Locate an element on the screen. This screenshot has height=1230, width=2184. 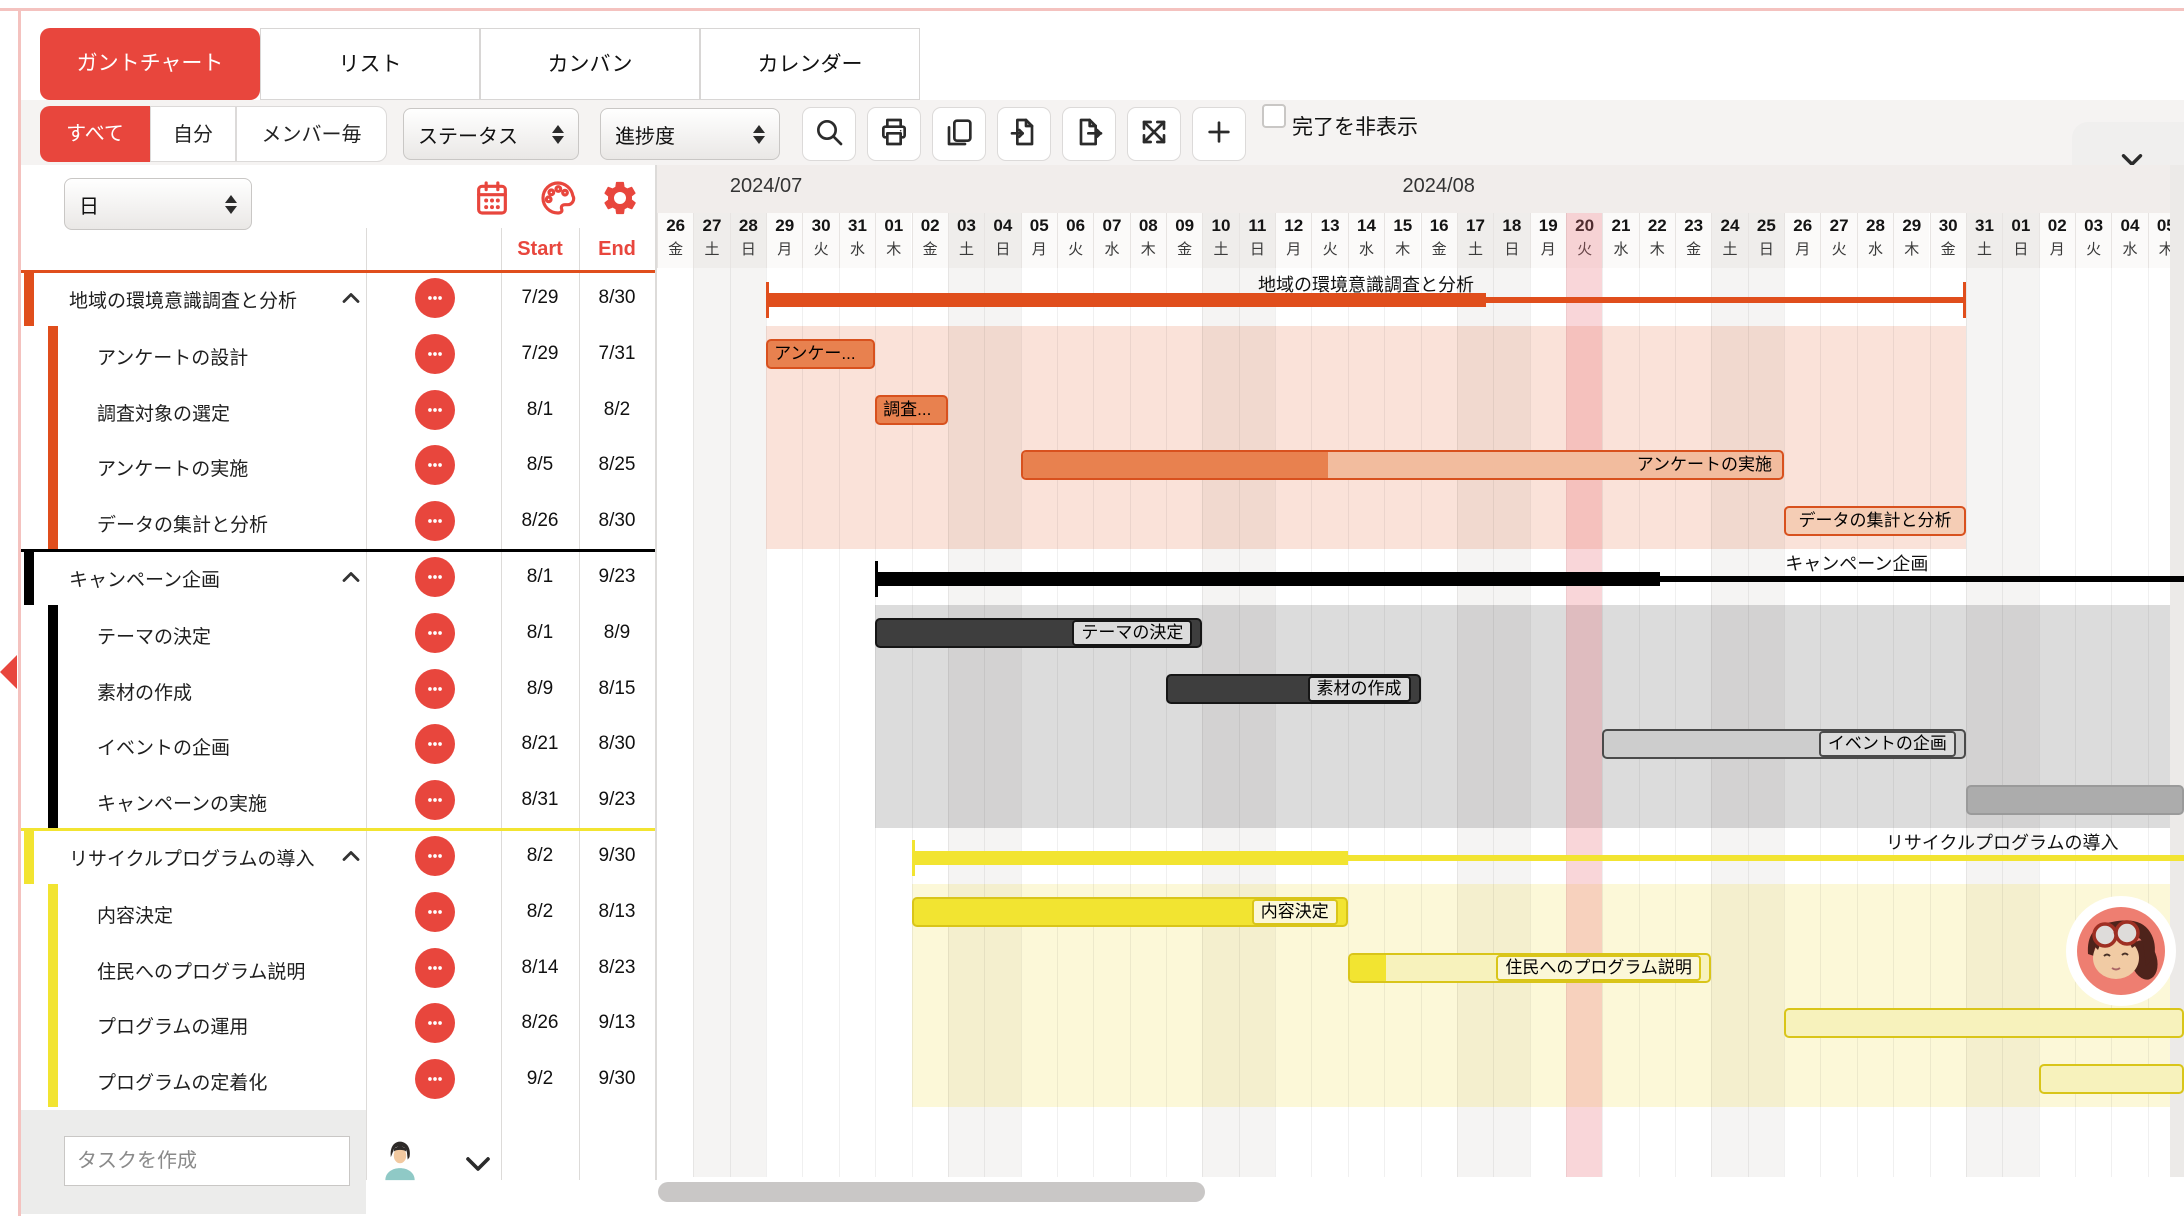
date-cell: 18 日 is located at coordinates (1511, 240).